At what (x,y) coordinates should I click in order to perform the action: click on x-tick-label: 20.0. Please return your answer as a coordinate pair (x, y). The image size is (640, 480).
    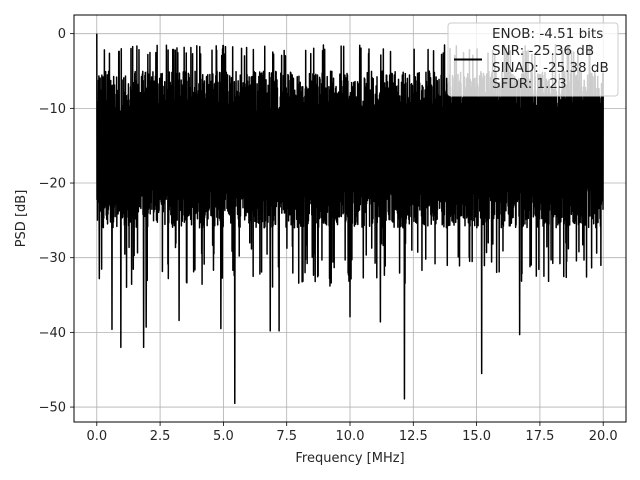
    Looking at the image, I should click on (603, 436).